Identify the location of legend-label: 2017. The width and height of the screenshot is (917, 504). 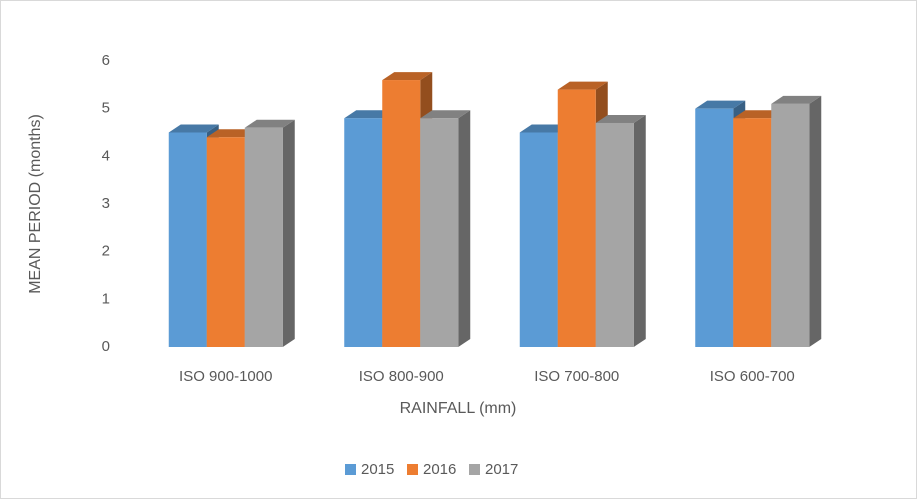
(501, 469).